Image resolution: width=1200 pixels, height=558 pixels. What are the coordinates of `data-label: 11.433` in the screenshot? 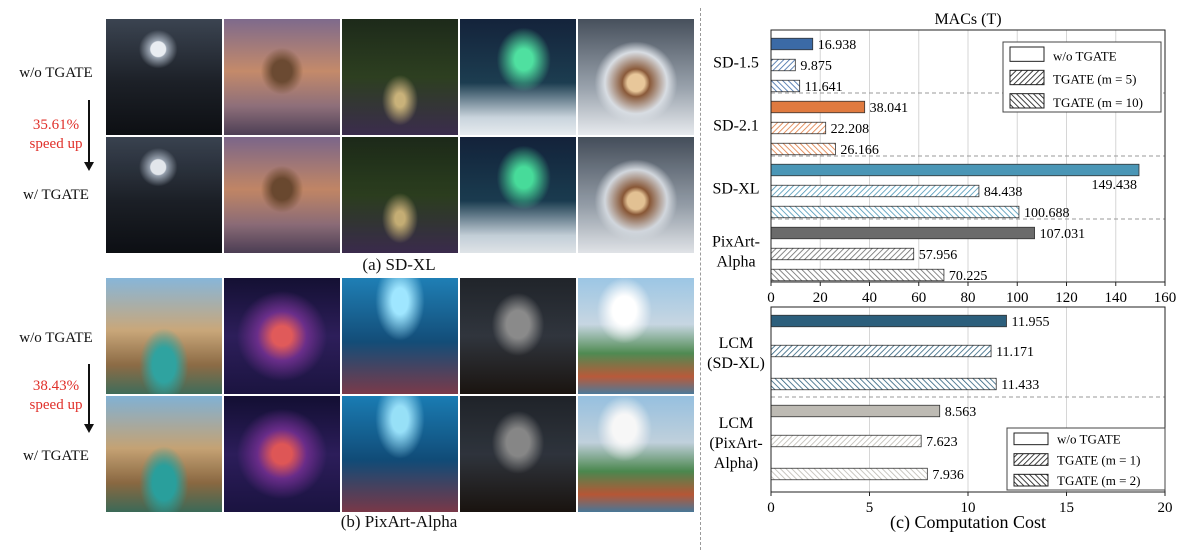 It's located at (1020, 385).